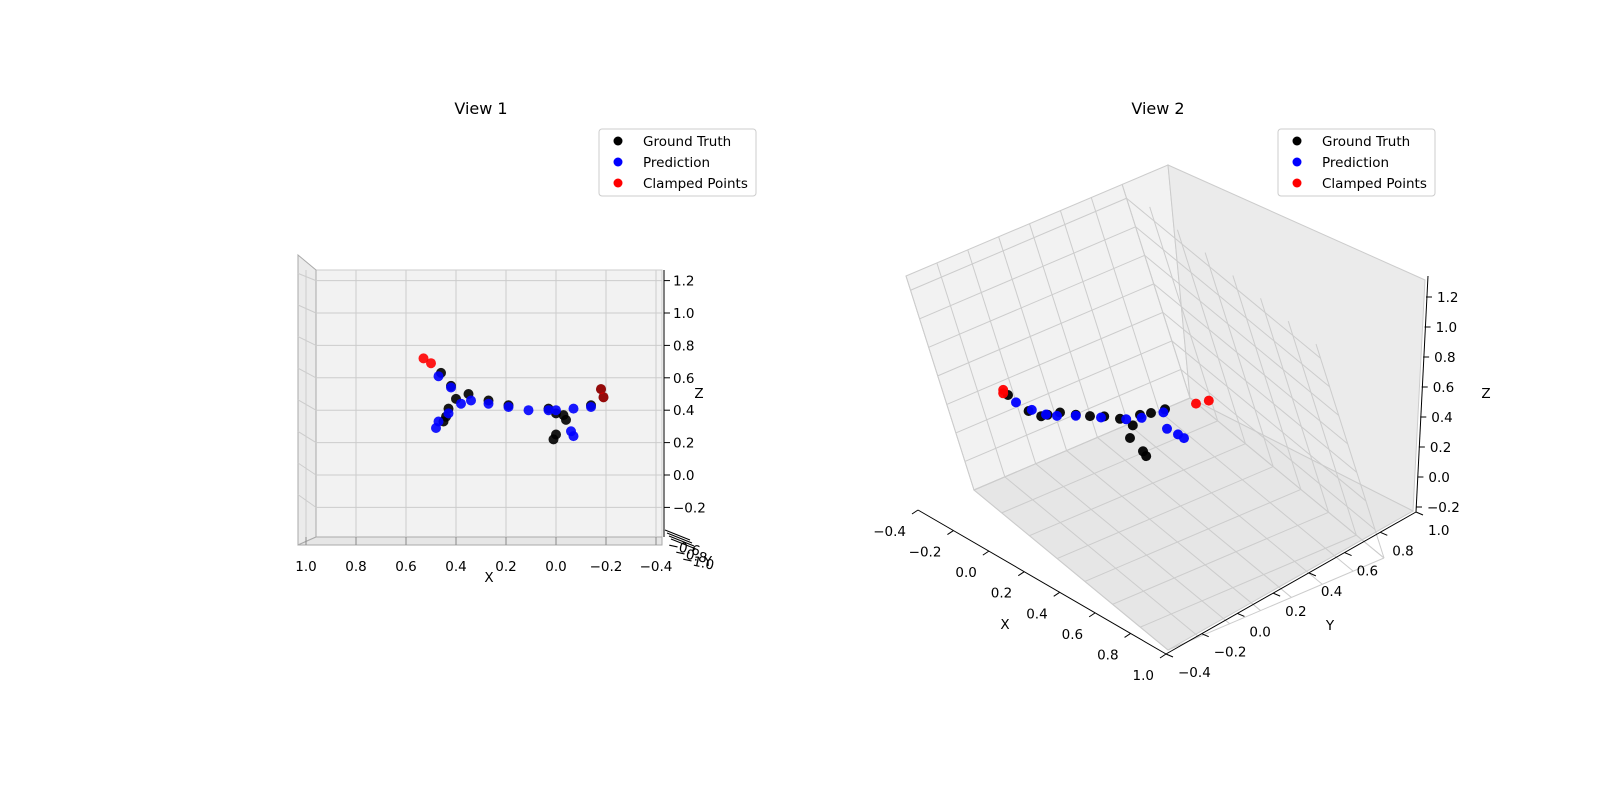 This screenshot has width=1600, height=800. I want to click on view2-x-tick-label: 0.2, so click(1001, 594).